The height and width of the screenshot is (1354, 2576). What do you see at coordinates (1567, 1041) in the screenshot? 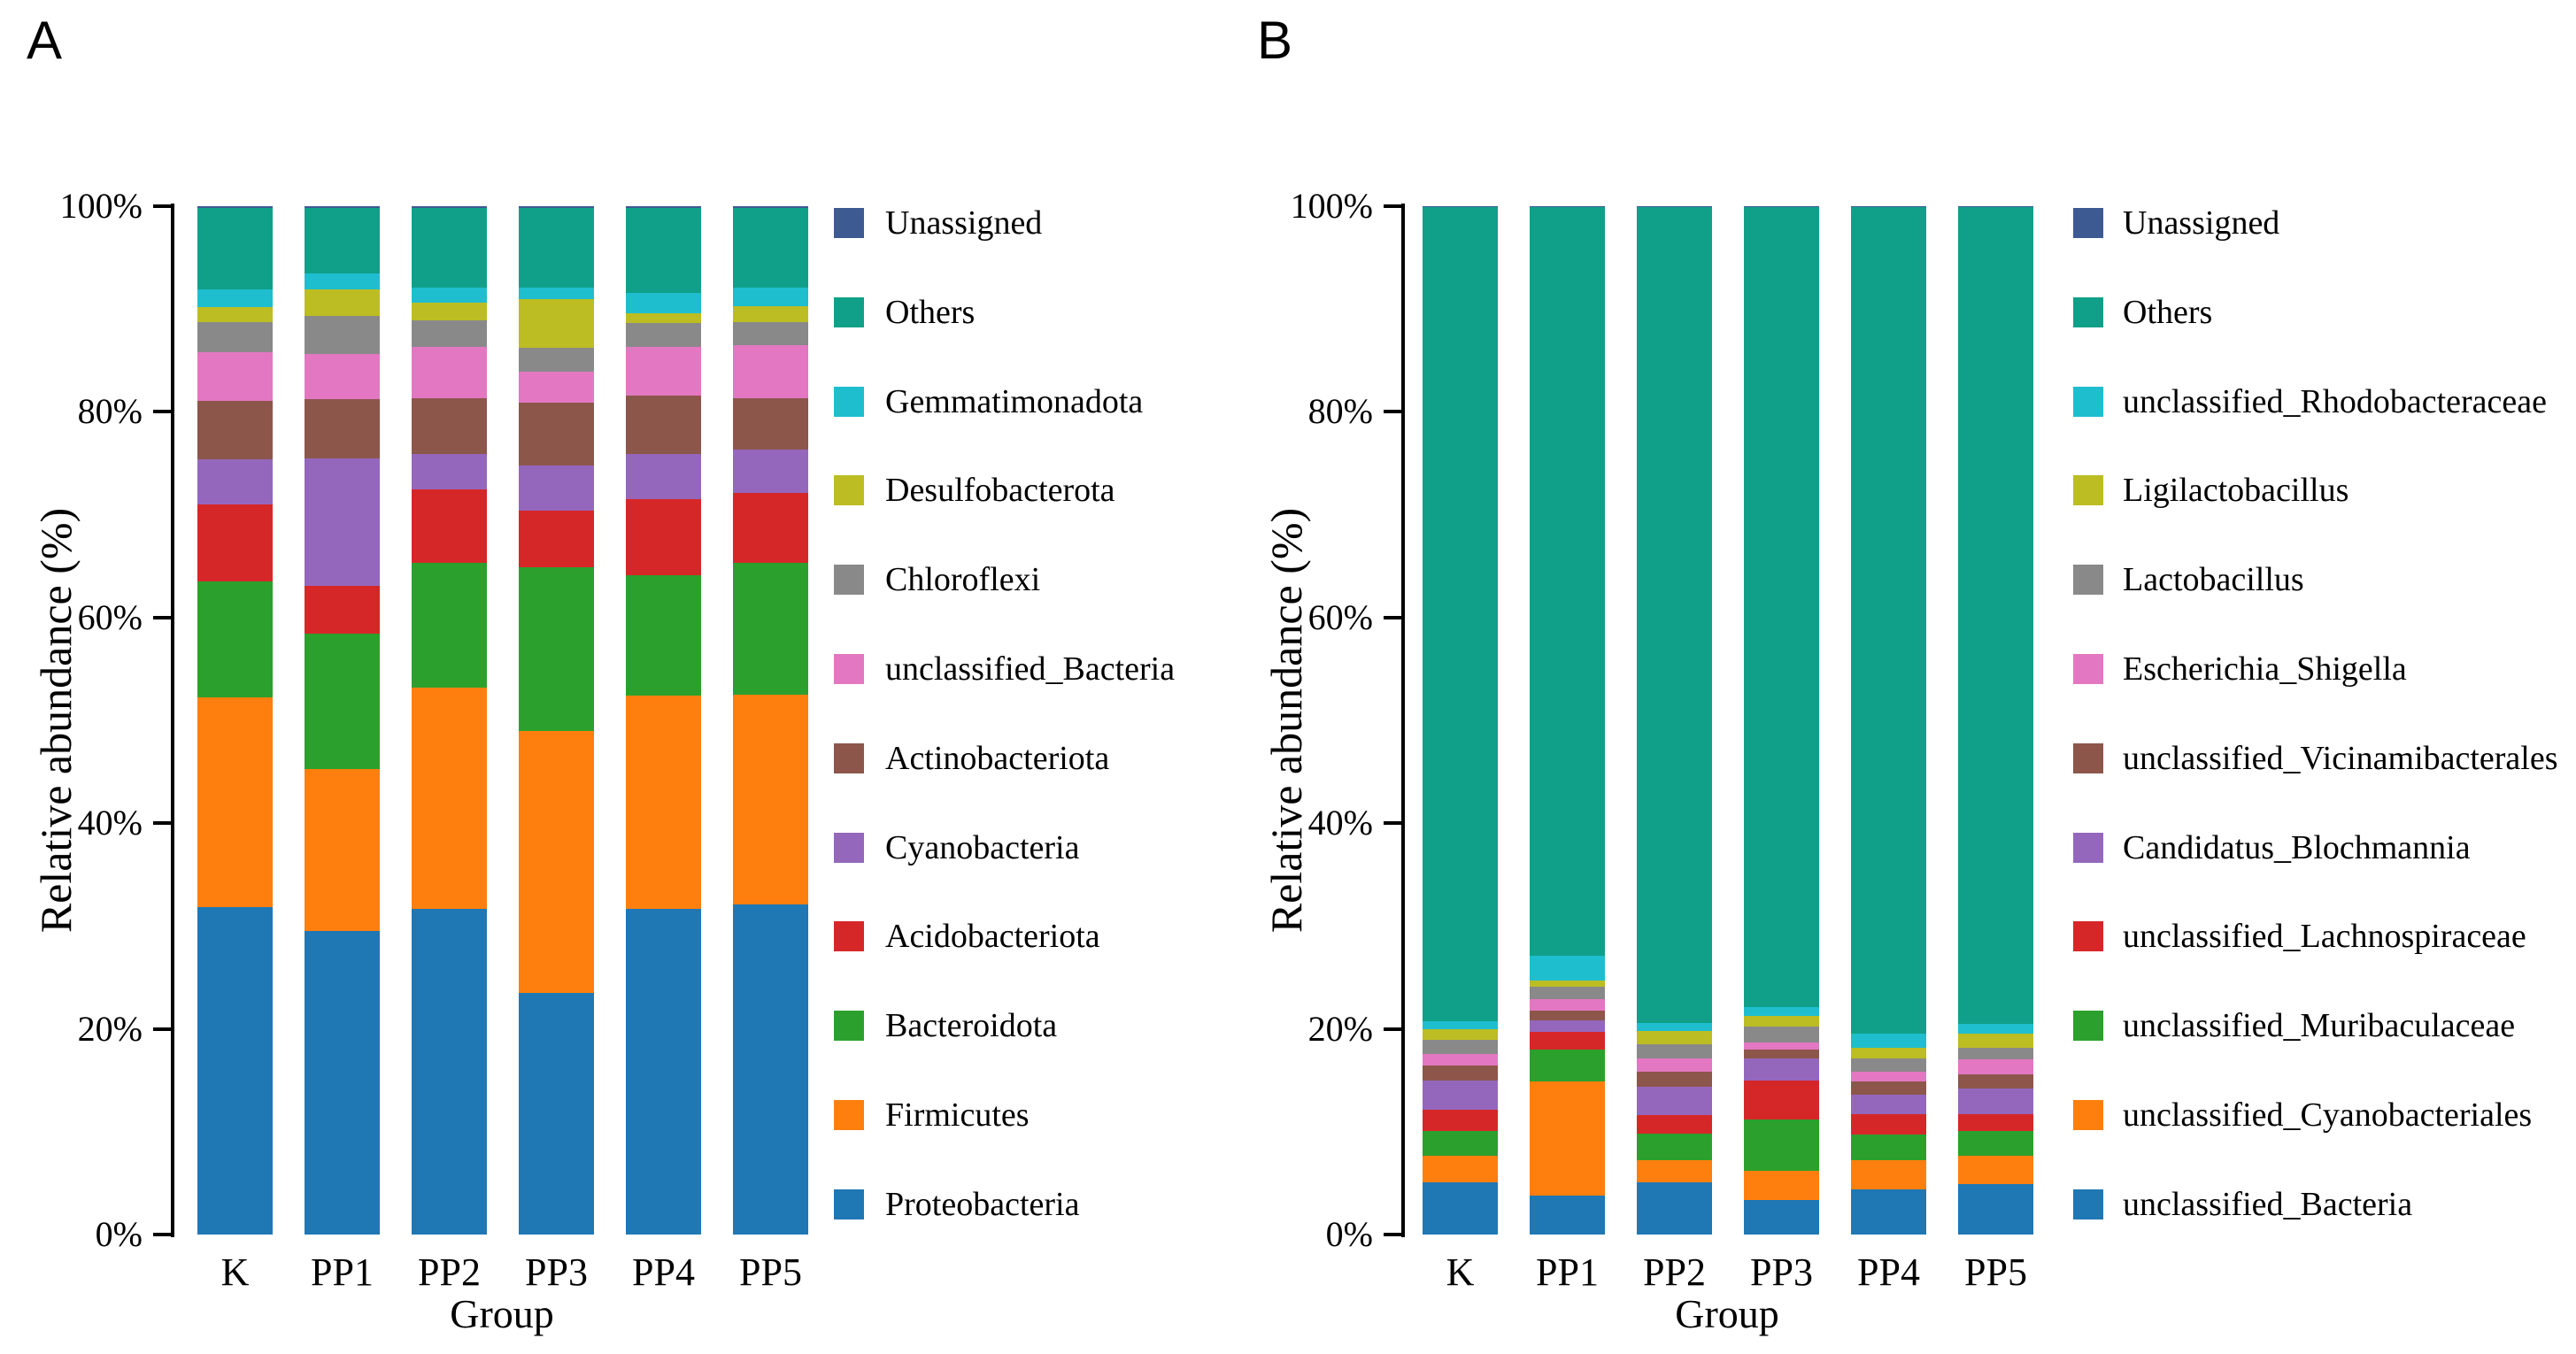
I see `panel-b-pp1-segment-unclassified-lachnospiraceae` at bounding box center [1567, 1041].